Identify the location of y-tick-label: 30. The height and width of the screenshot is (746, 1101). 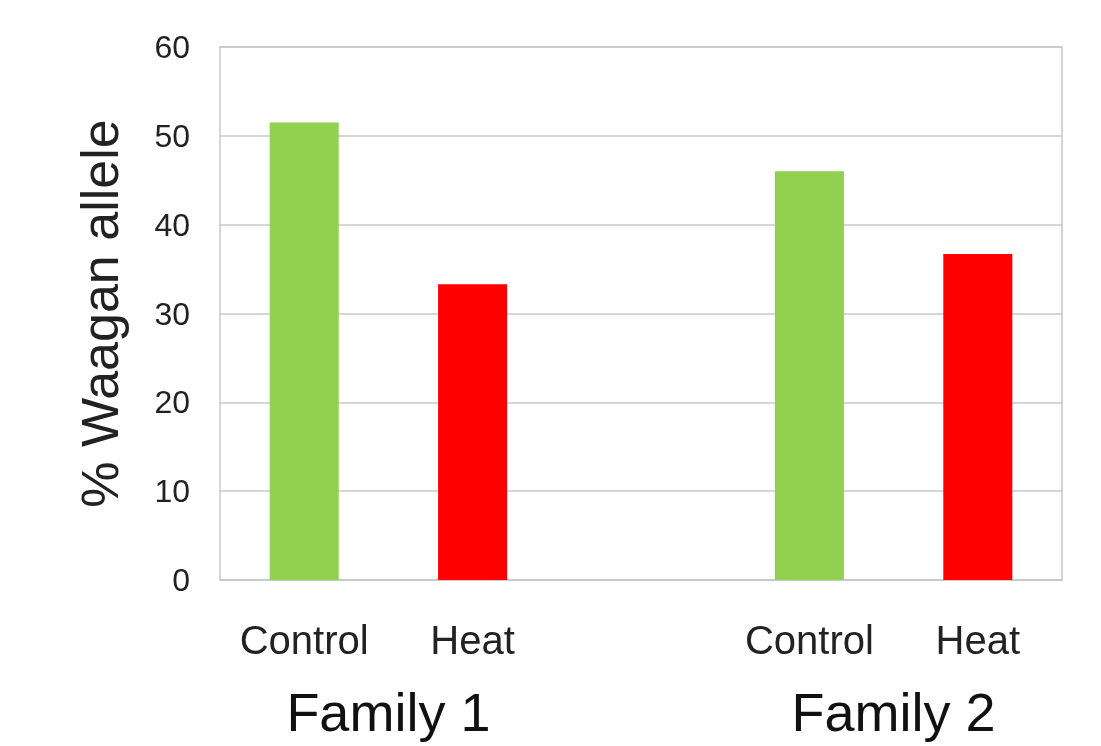
(172, 313).